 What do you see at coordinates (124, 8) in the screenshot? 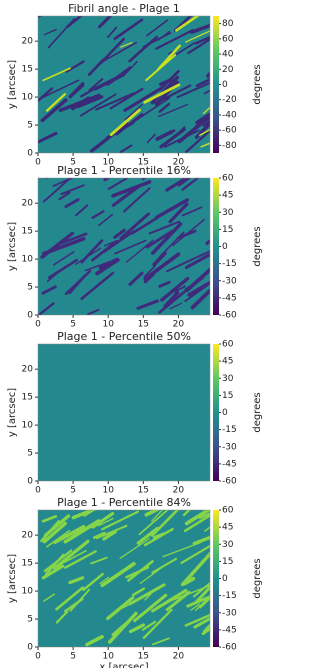
I see `panel-title: Fibril angle - Plage 1` at bounding box center [124, 8].